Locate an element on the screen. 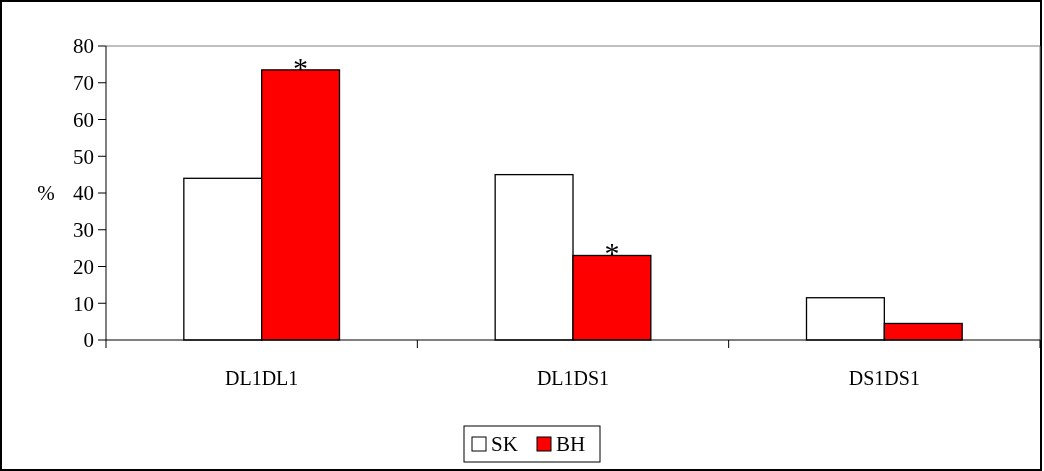 The width and height of the screenshot is (1044, 471). annotation: * is located at coordinates (612, 253).